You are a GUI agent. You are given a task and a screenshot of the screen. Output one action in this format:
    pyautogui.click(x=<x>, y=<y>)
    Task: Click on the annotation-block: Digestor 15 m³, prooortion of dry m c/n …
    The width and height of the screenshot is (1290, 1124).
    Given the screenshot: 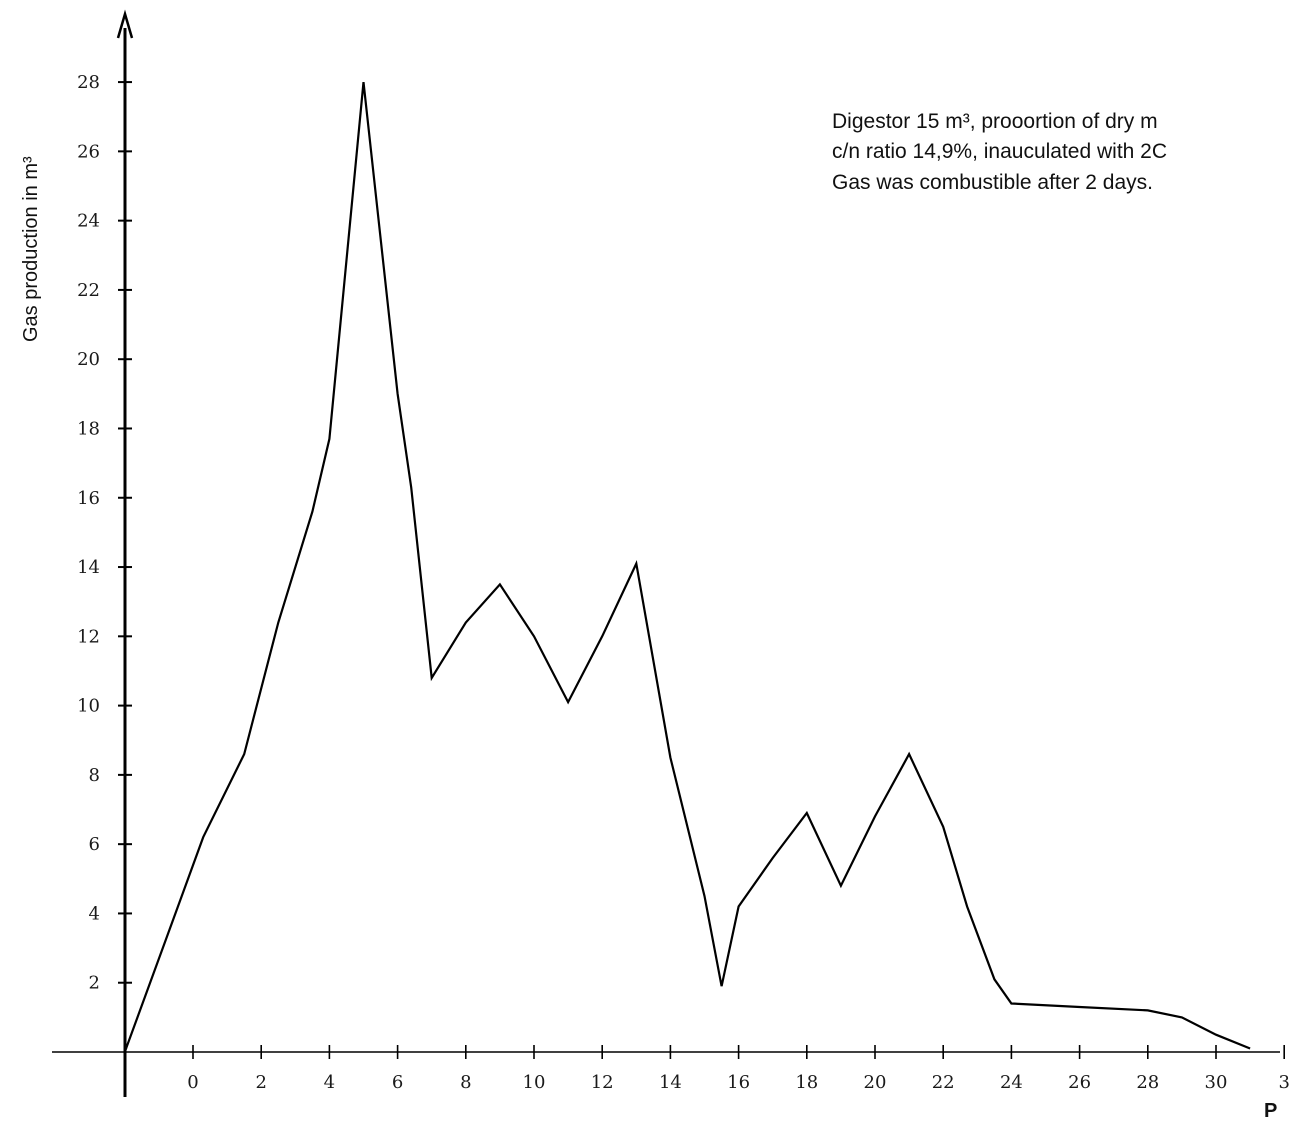 What is the action you would take?
    pyautogui.click(x=999, y=152)
    